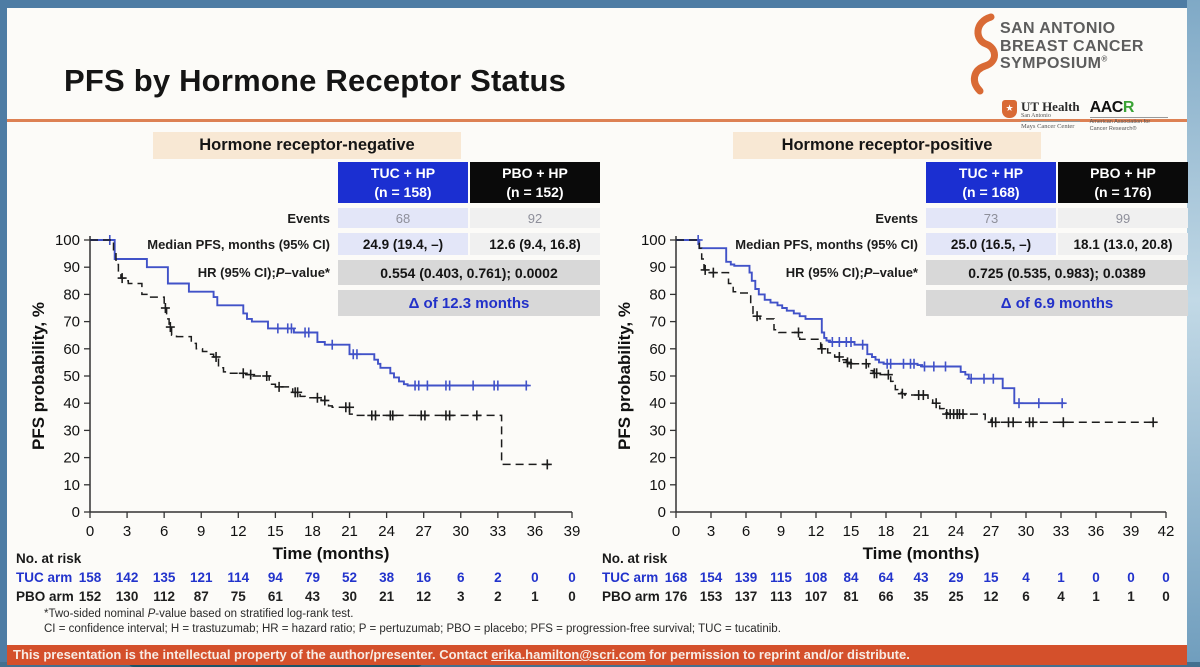  I want to click on ut-health-name: UT Health, so click(1050, 106).